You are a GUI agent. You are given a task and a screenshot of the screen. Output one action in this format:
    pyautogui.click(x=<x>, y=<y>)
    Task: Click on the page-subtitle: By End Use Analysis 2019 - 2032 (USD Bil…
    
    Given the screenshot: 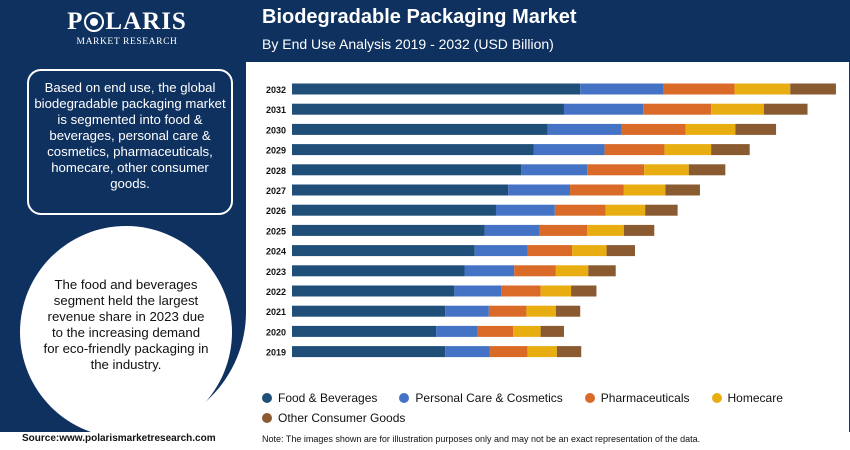 What is the action you would take?
    pyautogui.click(x=408, y=44)
    